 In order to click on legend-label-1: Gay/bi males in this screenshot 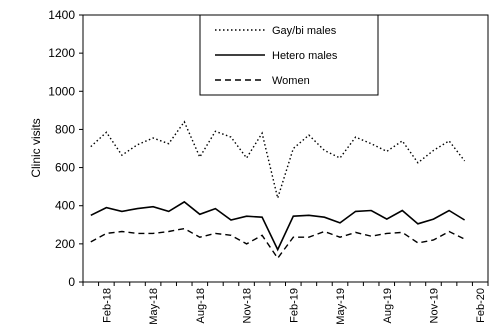, I will do `click(304, 31)`.